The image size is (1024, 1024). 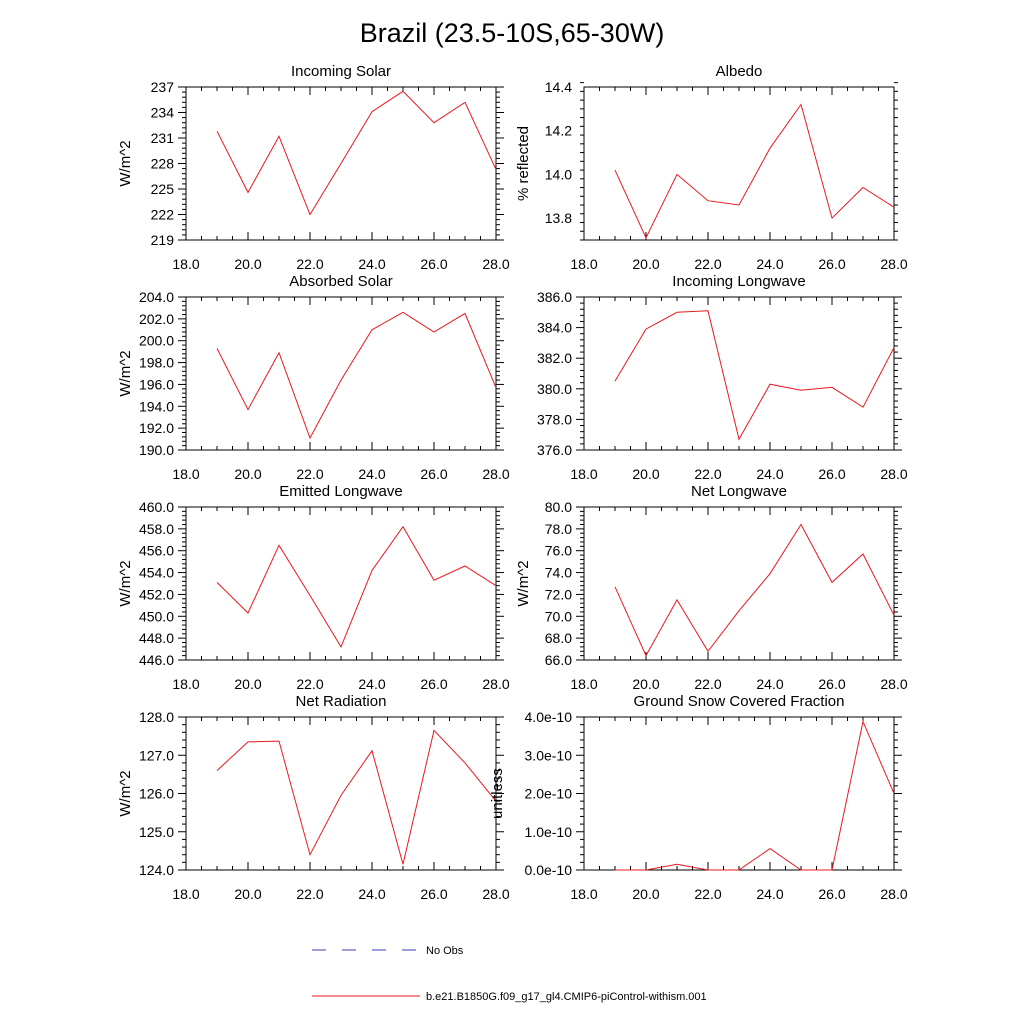 What do you see at coordinates (549, 717) in the screenshot?
I see `y-tick-label: 4.0e-10` at bounding box center [549, 717].